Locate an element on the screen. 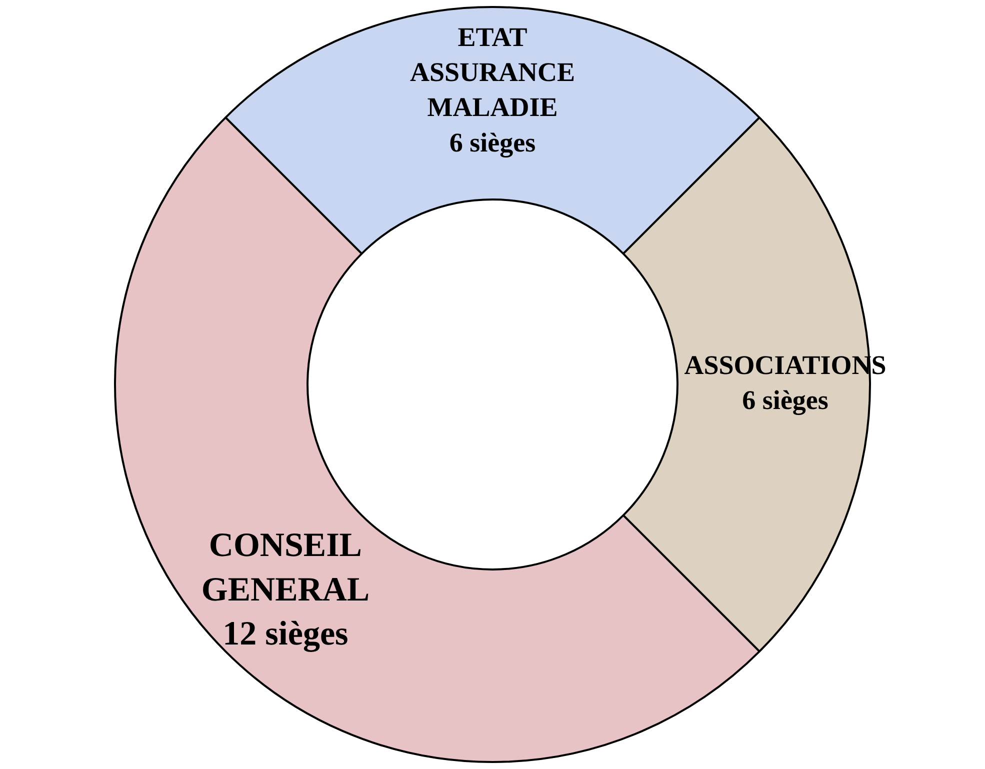 The image size is (985, 769). data-label: 12 sièges is located at coordinates (285, 634).